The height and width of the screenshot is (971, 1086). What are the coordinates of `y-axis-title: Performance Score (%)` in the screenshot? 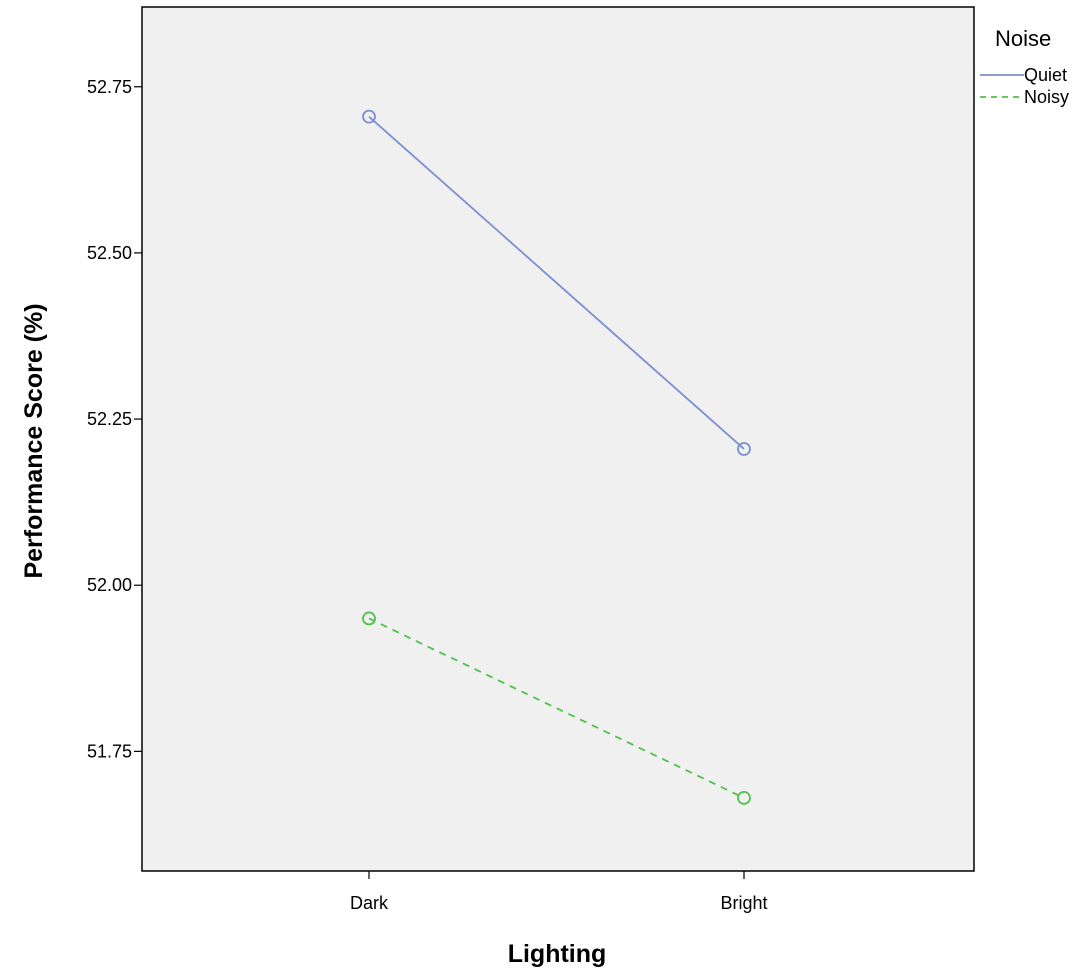 It's located at (34, 440).